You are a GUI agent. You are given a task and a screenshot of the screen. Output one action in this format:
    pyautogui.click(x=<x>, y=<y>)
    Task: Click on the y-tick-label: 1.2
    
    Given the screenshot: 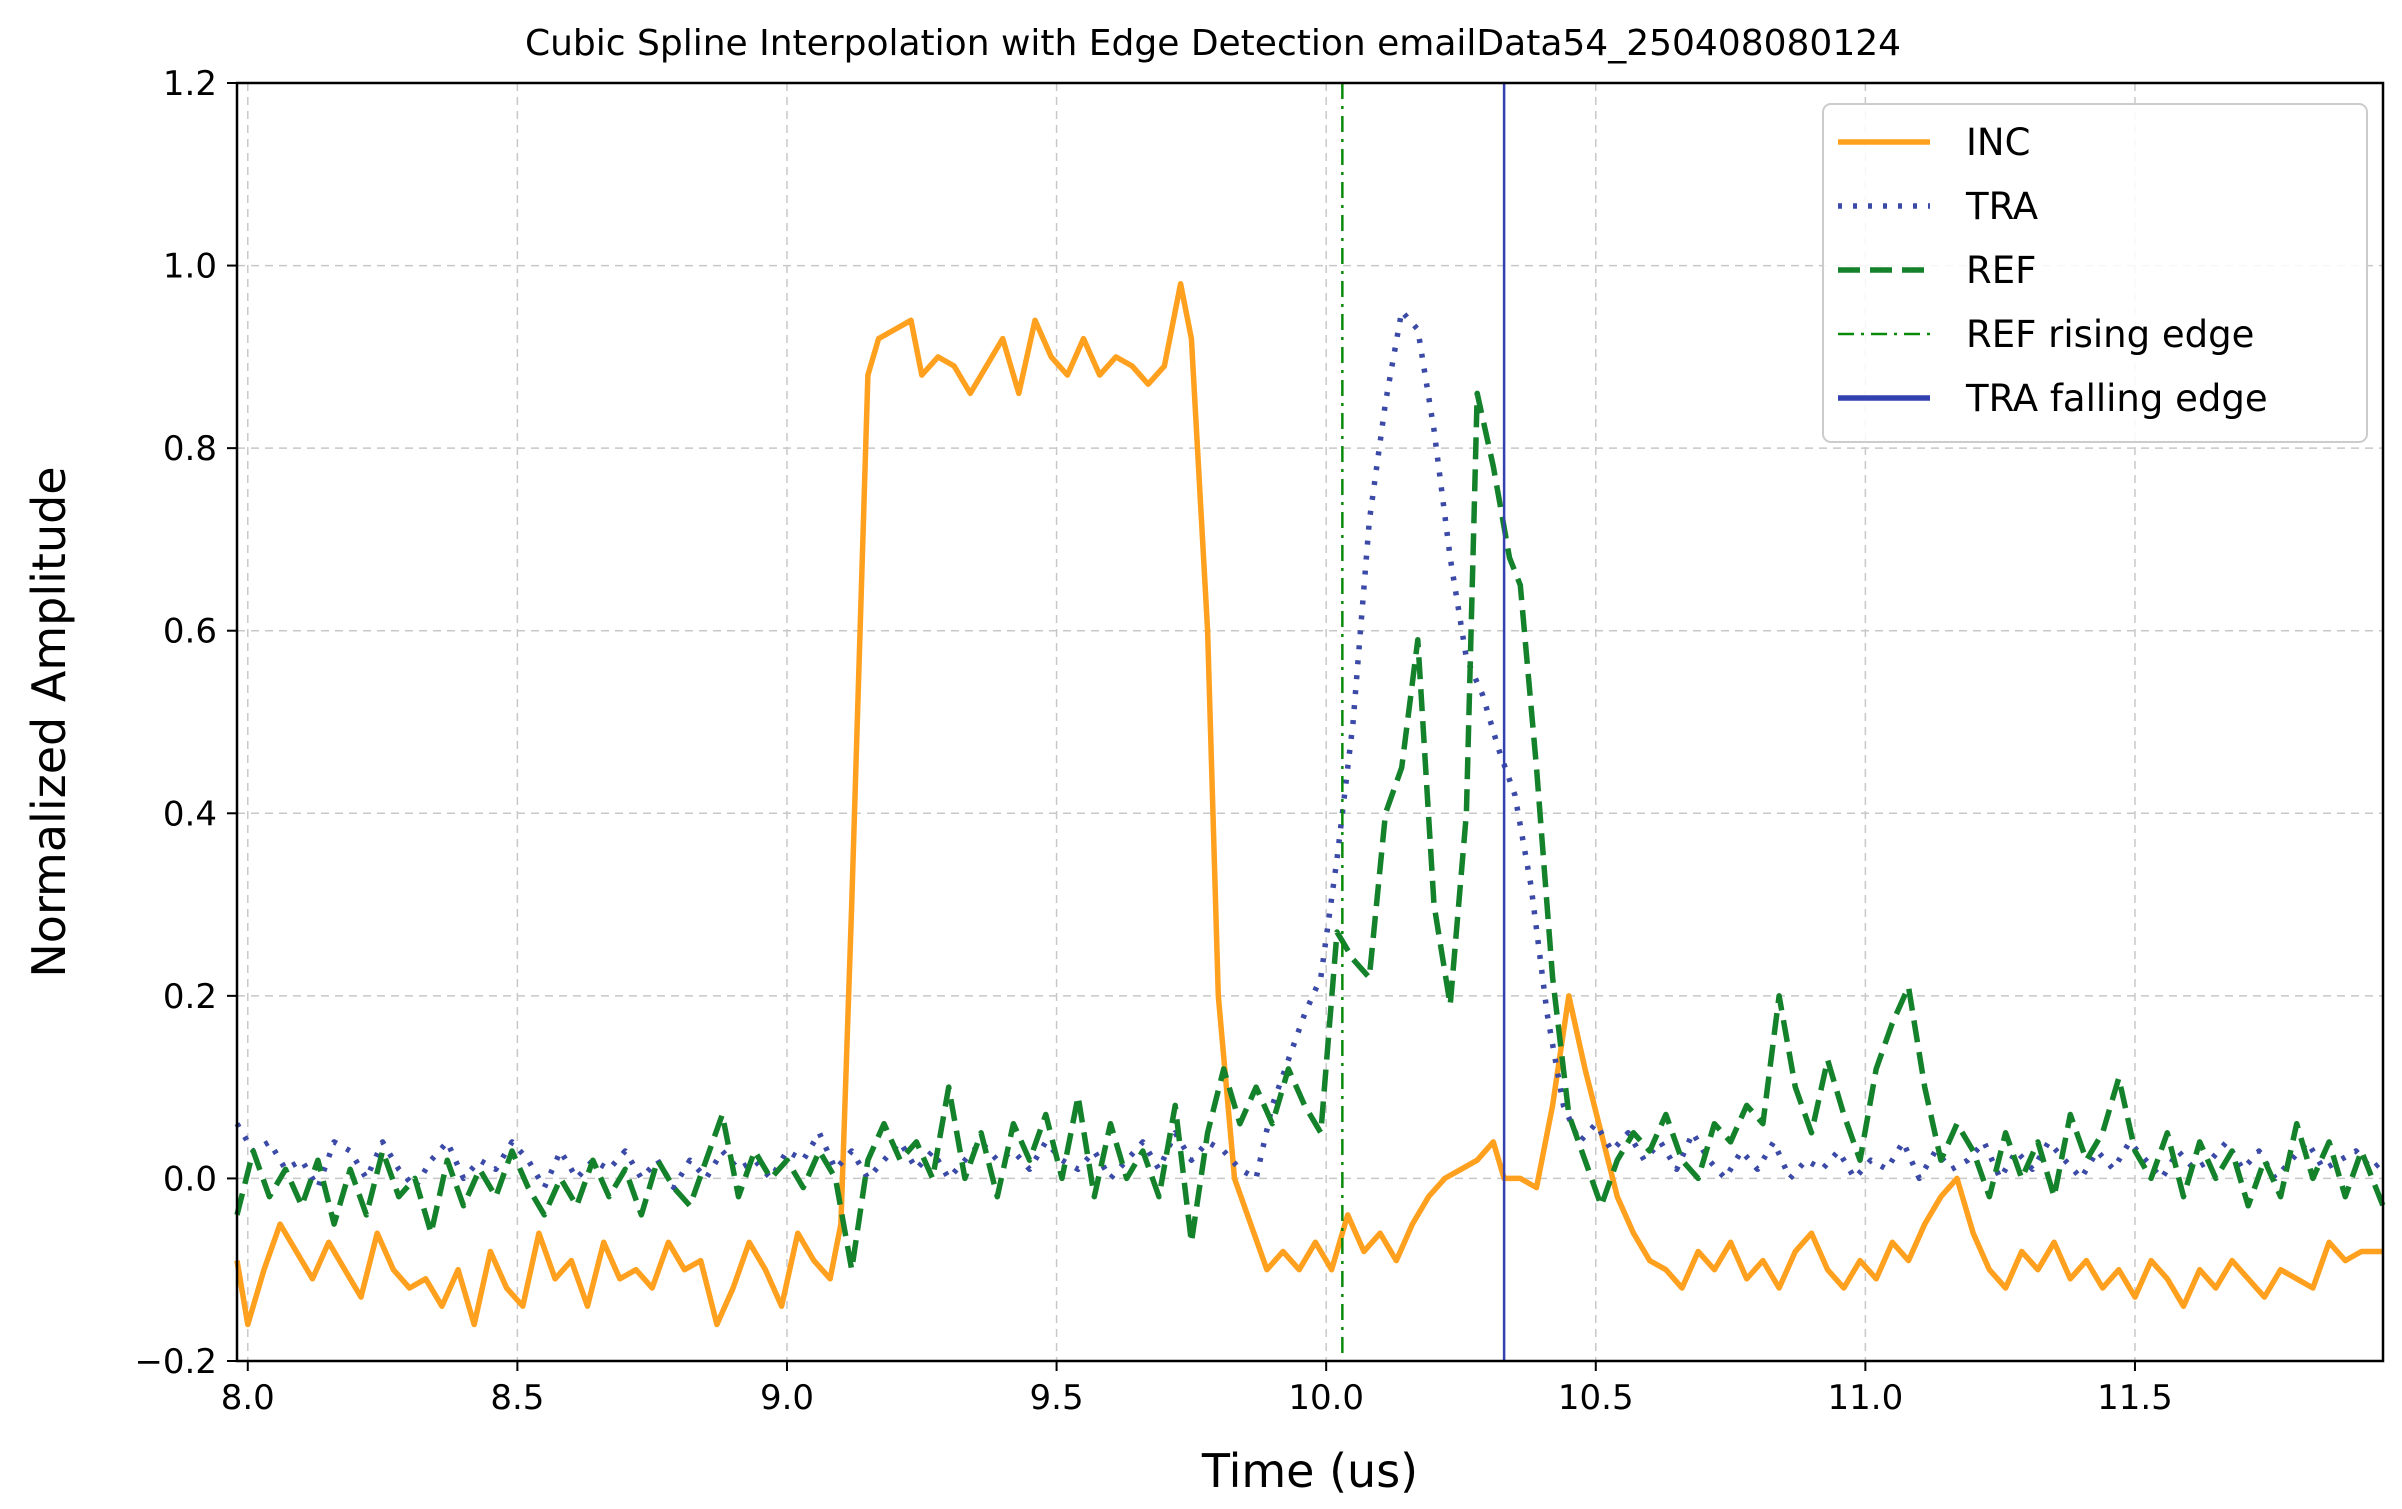 What is the action you would take?
    pyautogui.click(x=190, y=84)
    